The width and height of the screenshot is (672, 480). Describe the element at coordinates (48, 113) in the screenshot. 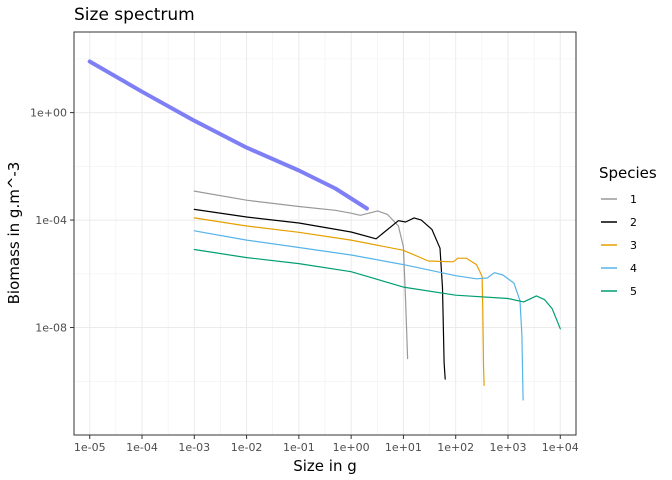

I see `y-tick-label: 1e+00` at that location.